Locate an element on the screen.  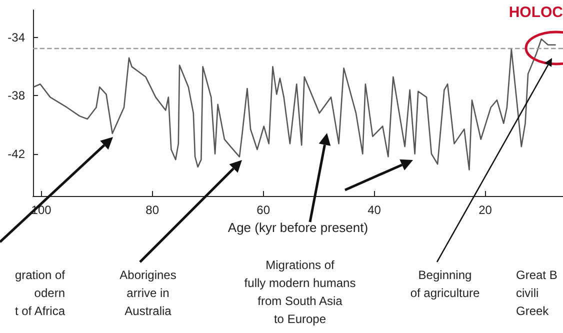
text: Migrations of fully modern humans from South Asia to Europe is located at coordinates (300, 292).